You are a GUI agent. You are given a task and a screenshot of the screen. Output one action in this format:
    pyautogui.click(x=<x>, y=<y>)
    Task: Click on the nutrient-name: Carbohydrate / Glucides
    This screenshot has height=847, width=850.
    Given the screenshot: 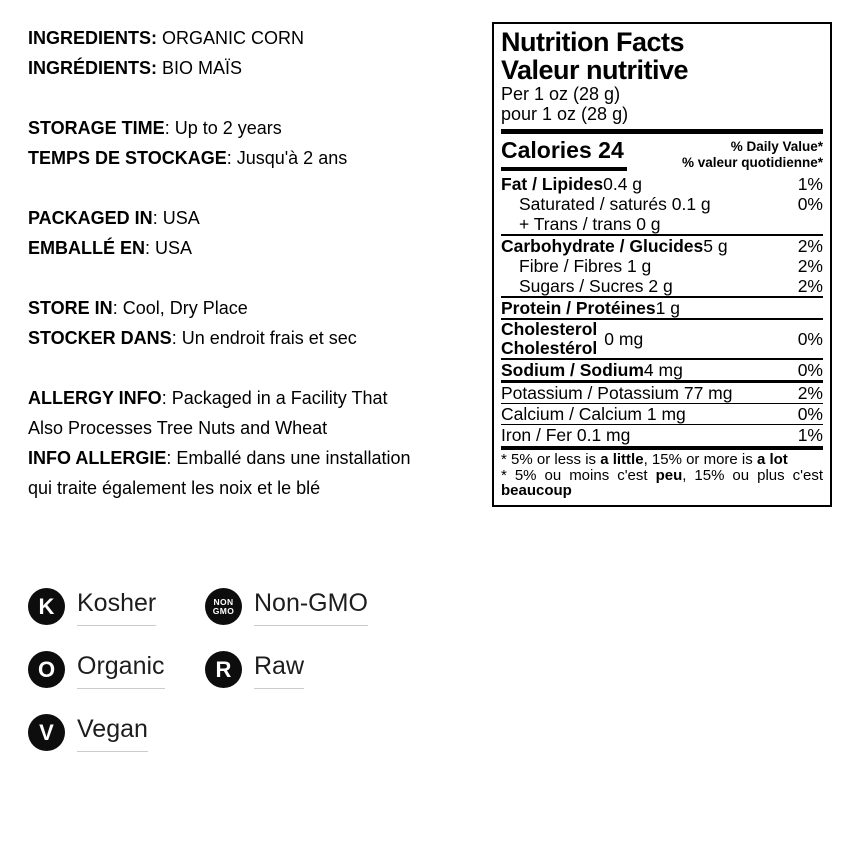 What is the action you would take?
    pyautogui.click(x=602, y=246)
    